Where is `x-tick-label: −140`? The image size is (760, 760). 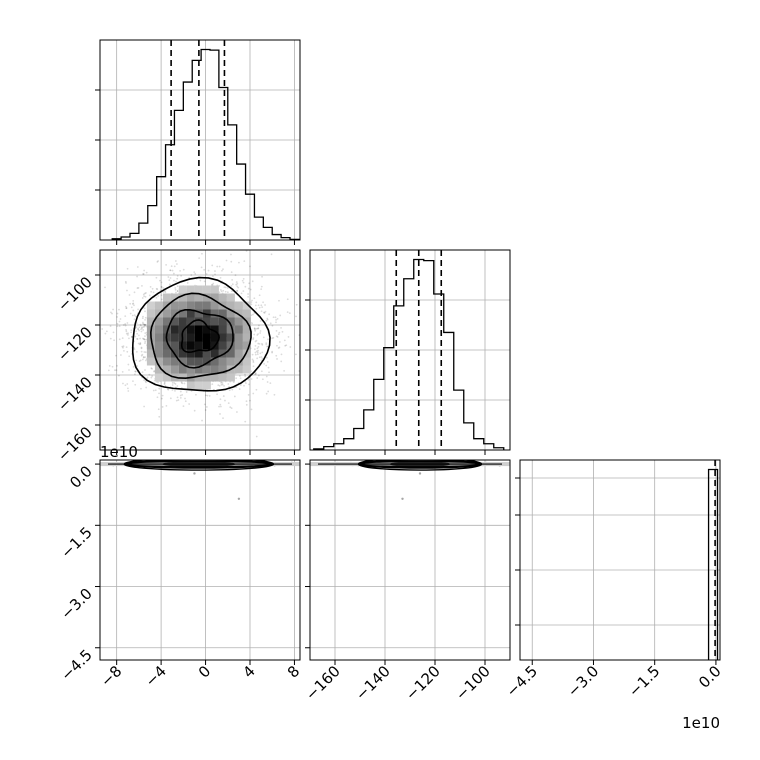
x-tick-label: −140 is located at coordinates (373, 683).